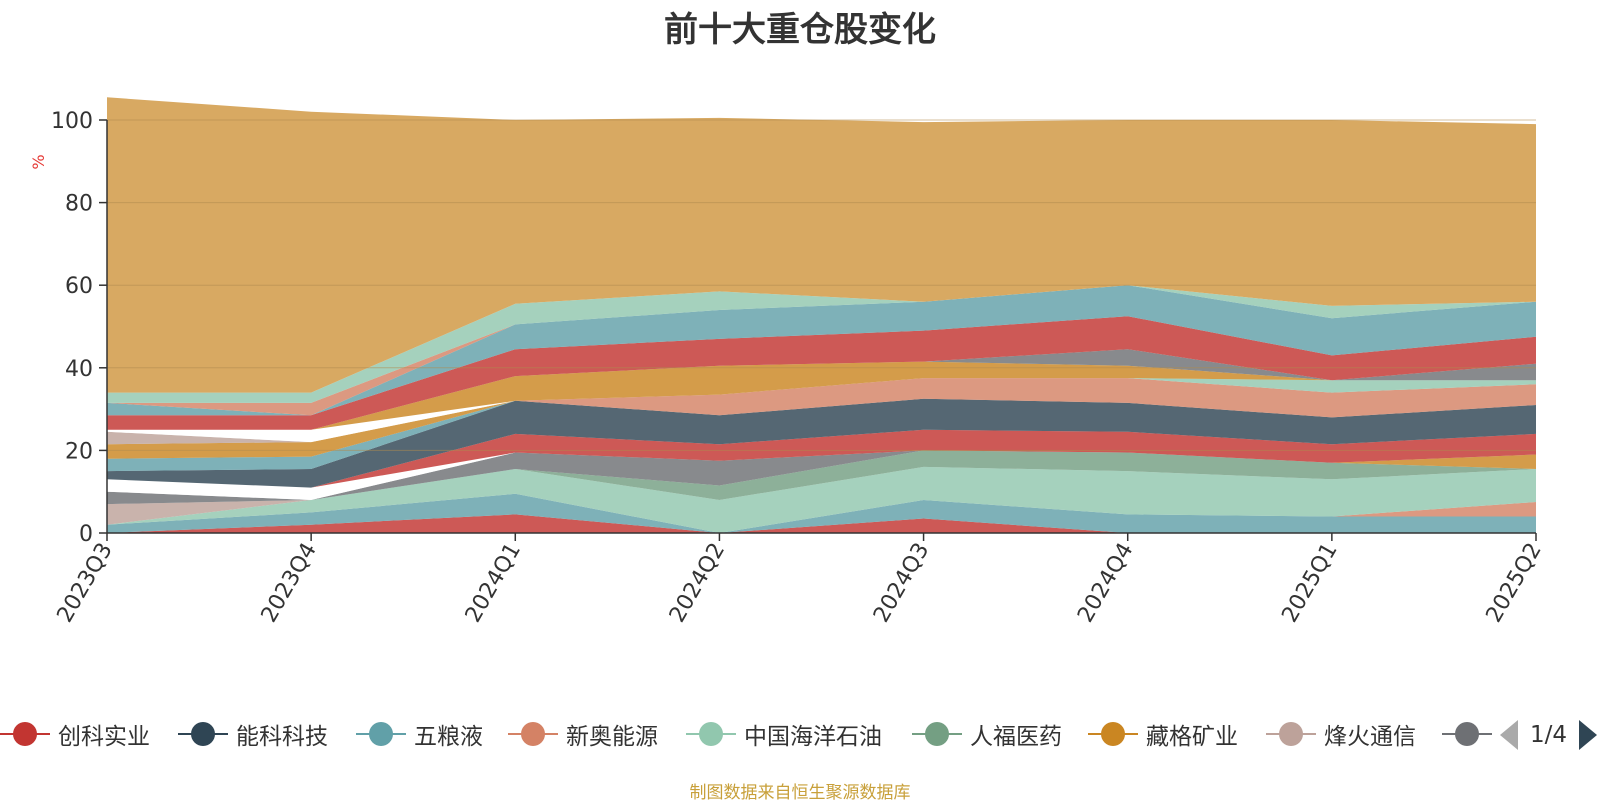  Describe the element at coordinates (1192, 737) in the screenshot. I see `legend-label: 藏格矿业` at that location.